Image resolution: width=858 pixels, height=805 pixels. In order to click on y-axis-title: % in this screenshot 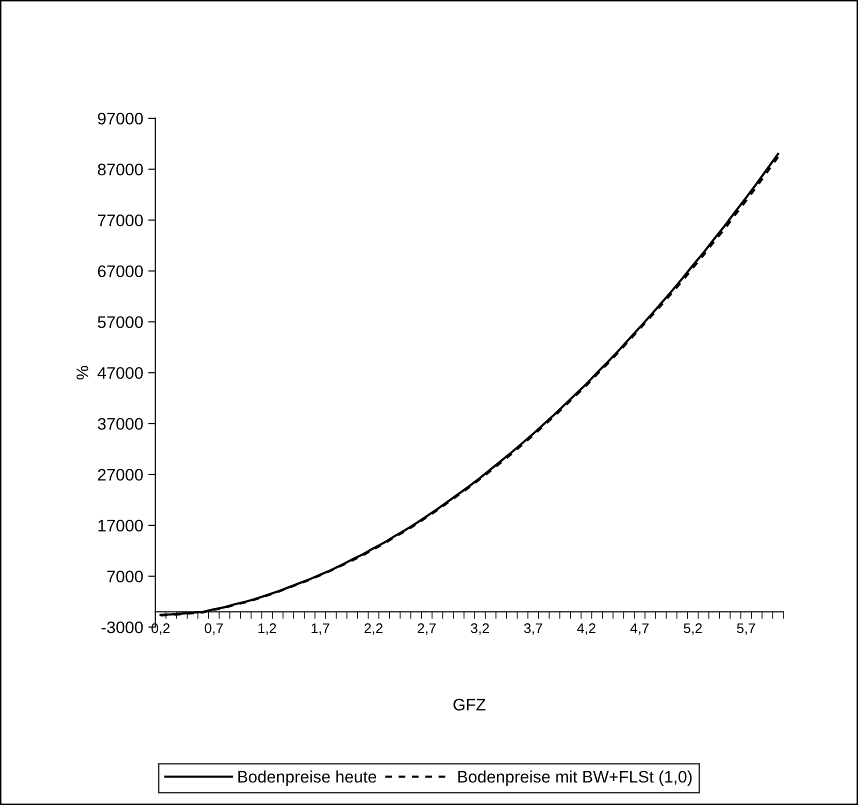, I will do `click(82, 373)`.